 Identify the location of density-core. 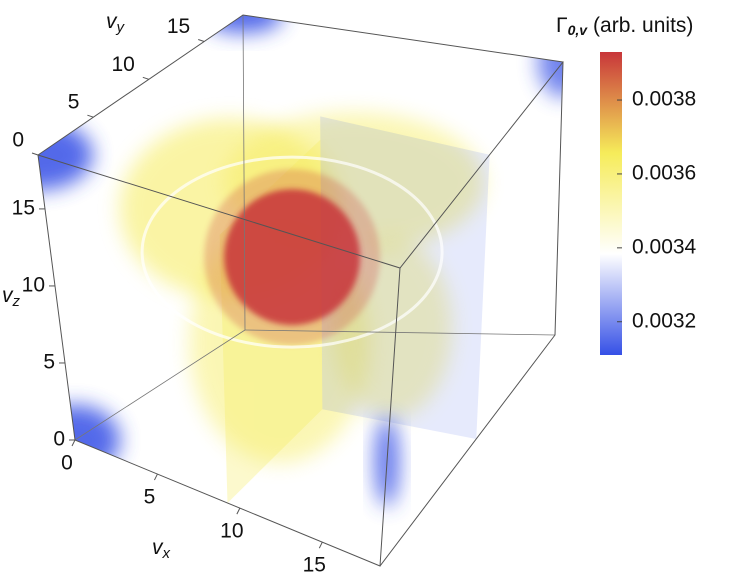
(292, 257).